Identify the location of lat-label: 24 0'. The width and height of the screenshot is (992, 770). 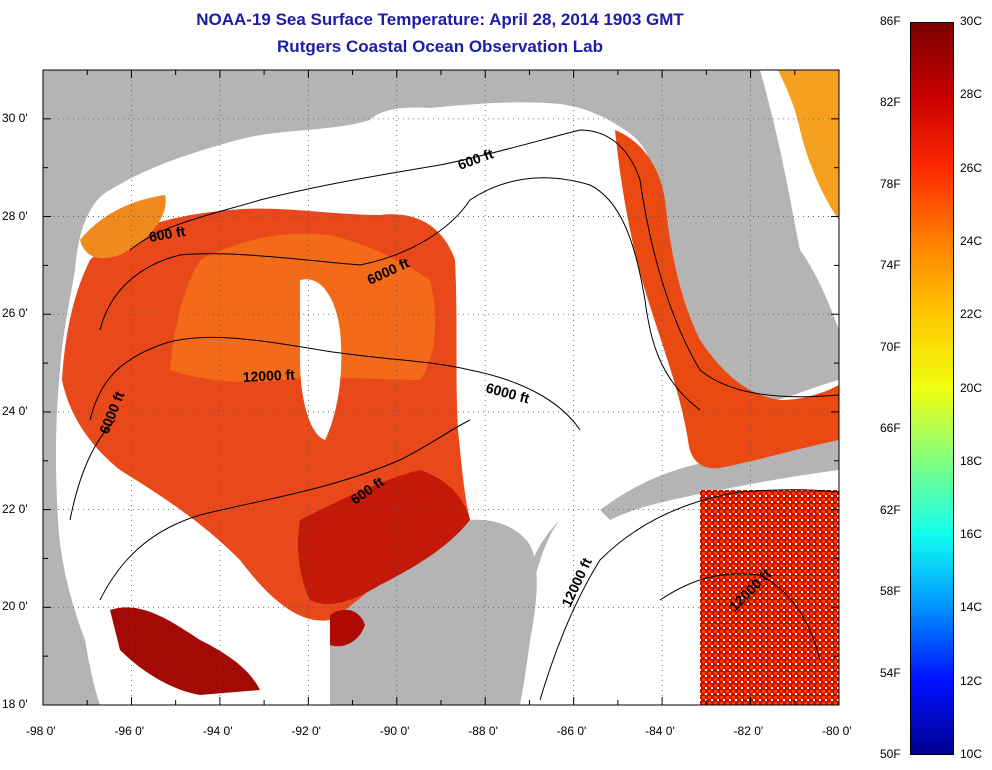
(15, 410).